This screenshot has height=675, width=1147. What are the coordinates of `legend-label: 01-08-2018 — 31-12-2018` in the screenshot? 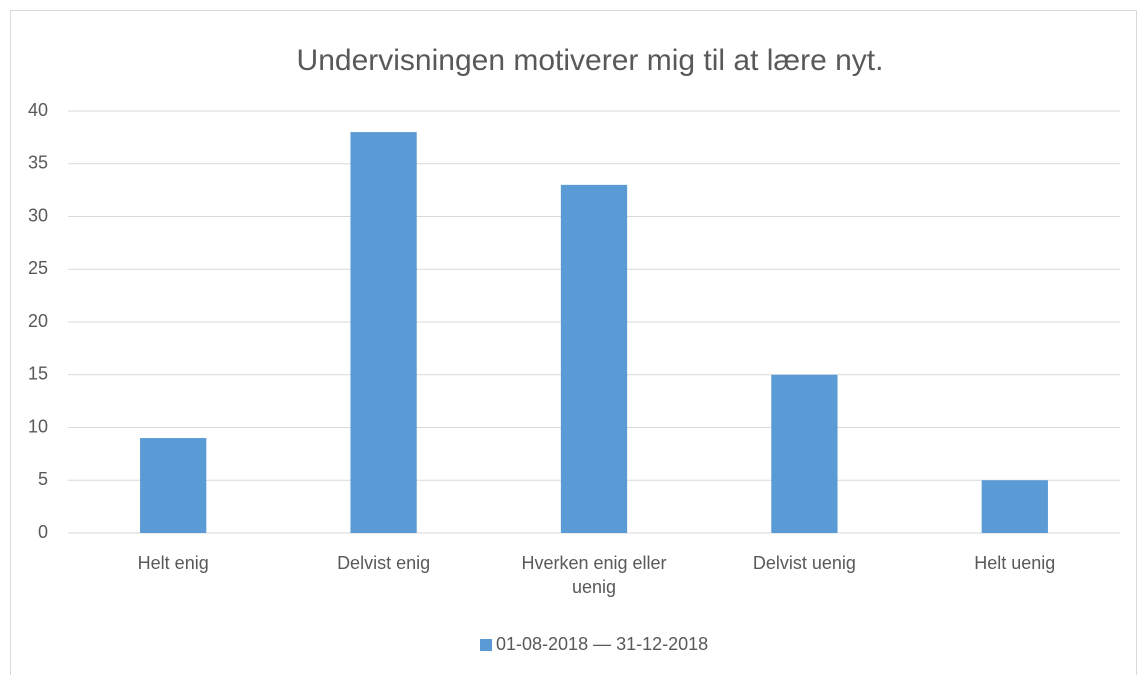 It's located at (602, 644).